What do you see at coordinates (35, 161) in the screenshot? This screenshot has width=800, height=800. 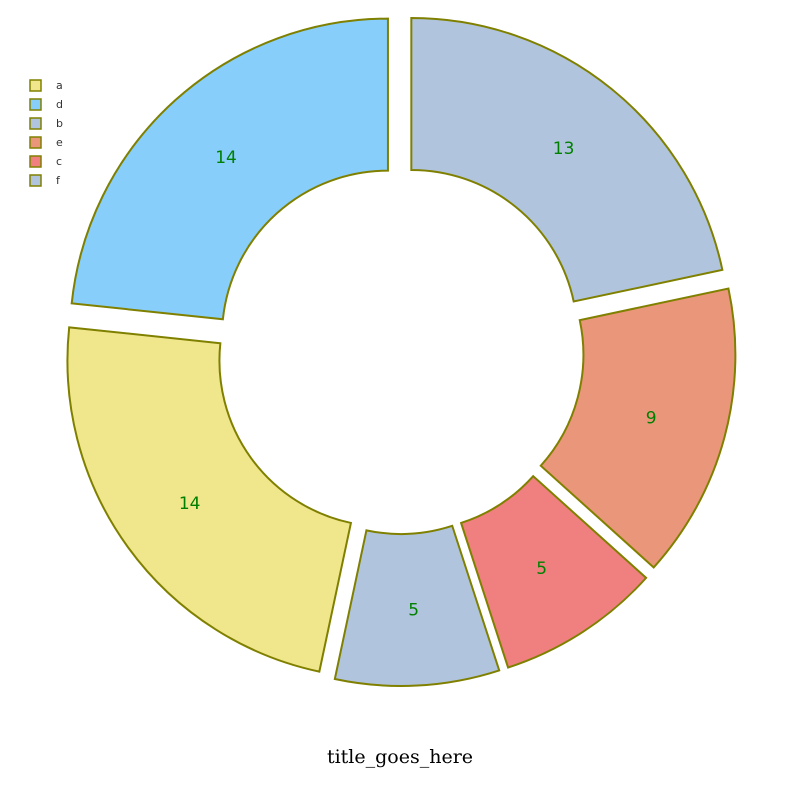 I see `legend-swatch-c` at bounding box center [35, 161].